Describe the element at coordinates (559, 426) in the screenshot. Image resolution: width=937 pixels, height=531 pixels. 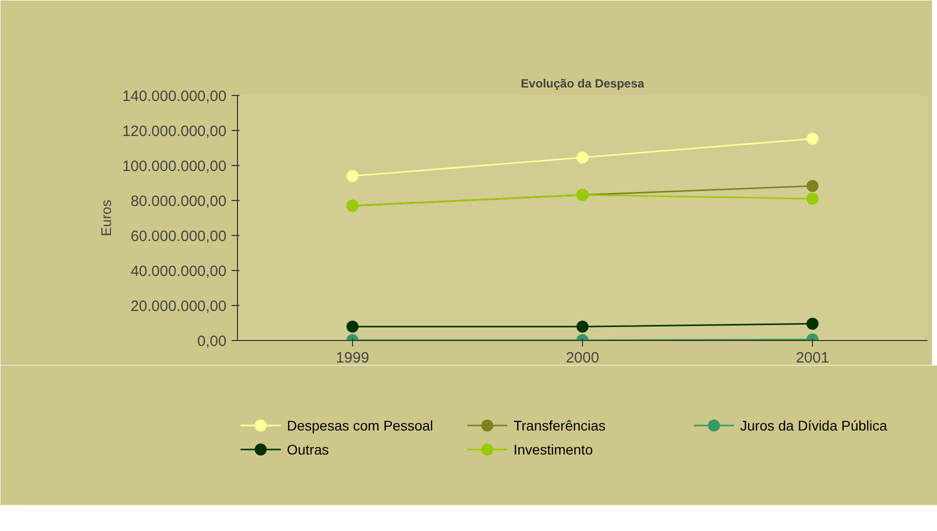
I see `legend-label: Transferências` at that location.